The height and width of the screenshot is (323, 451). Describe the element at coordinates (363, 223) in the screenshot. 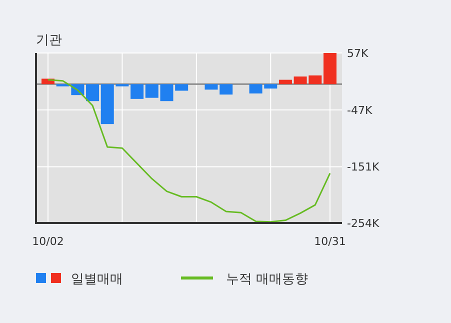

I see `y-tick-label: -254K` at that location.